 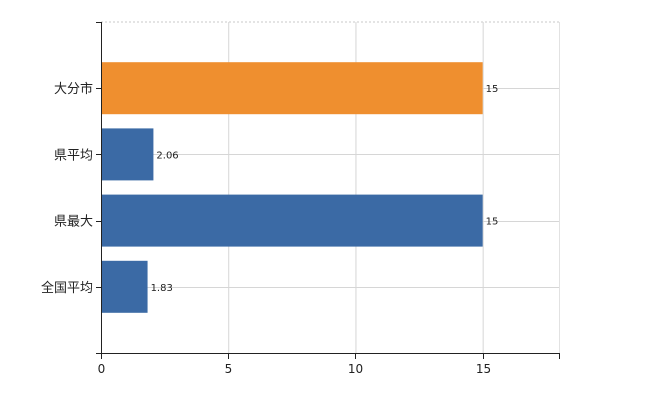 What do you see at coordinates (483, 369) in the screenshot?
I see `x-tick-label: 15` at bounding box center [483, 369].